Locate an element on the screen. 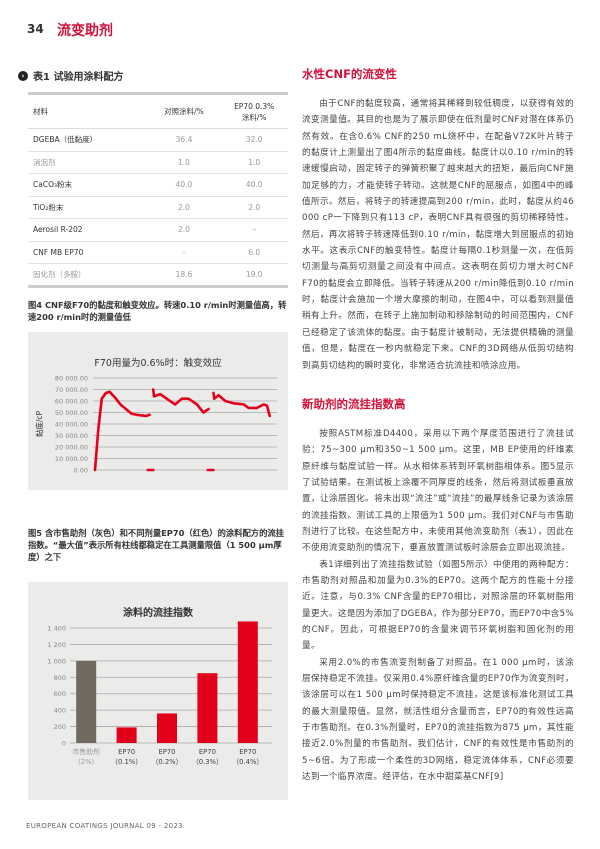 The image size is (600, 849). y-tick-label: 800 is located at coordinates (60, 678).